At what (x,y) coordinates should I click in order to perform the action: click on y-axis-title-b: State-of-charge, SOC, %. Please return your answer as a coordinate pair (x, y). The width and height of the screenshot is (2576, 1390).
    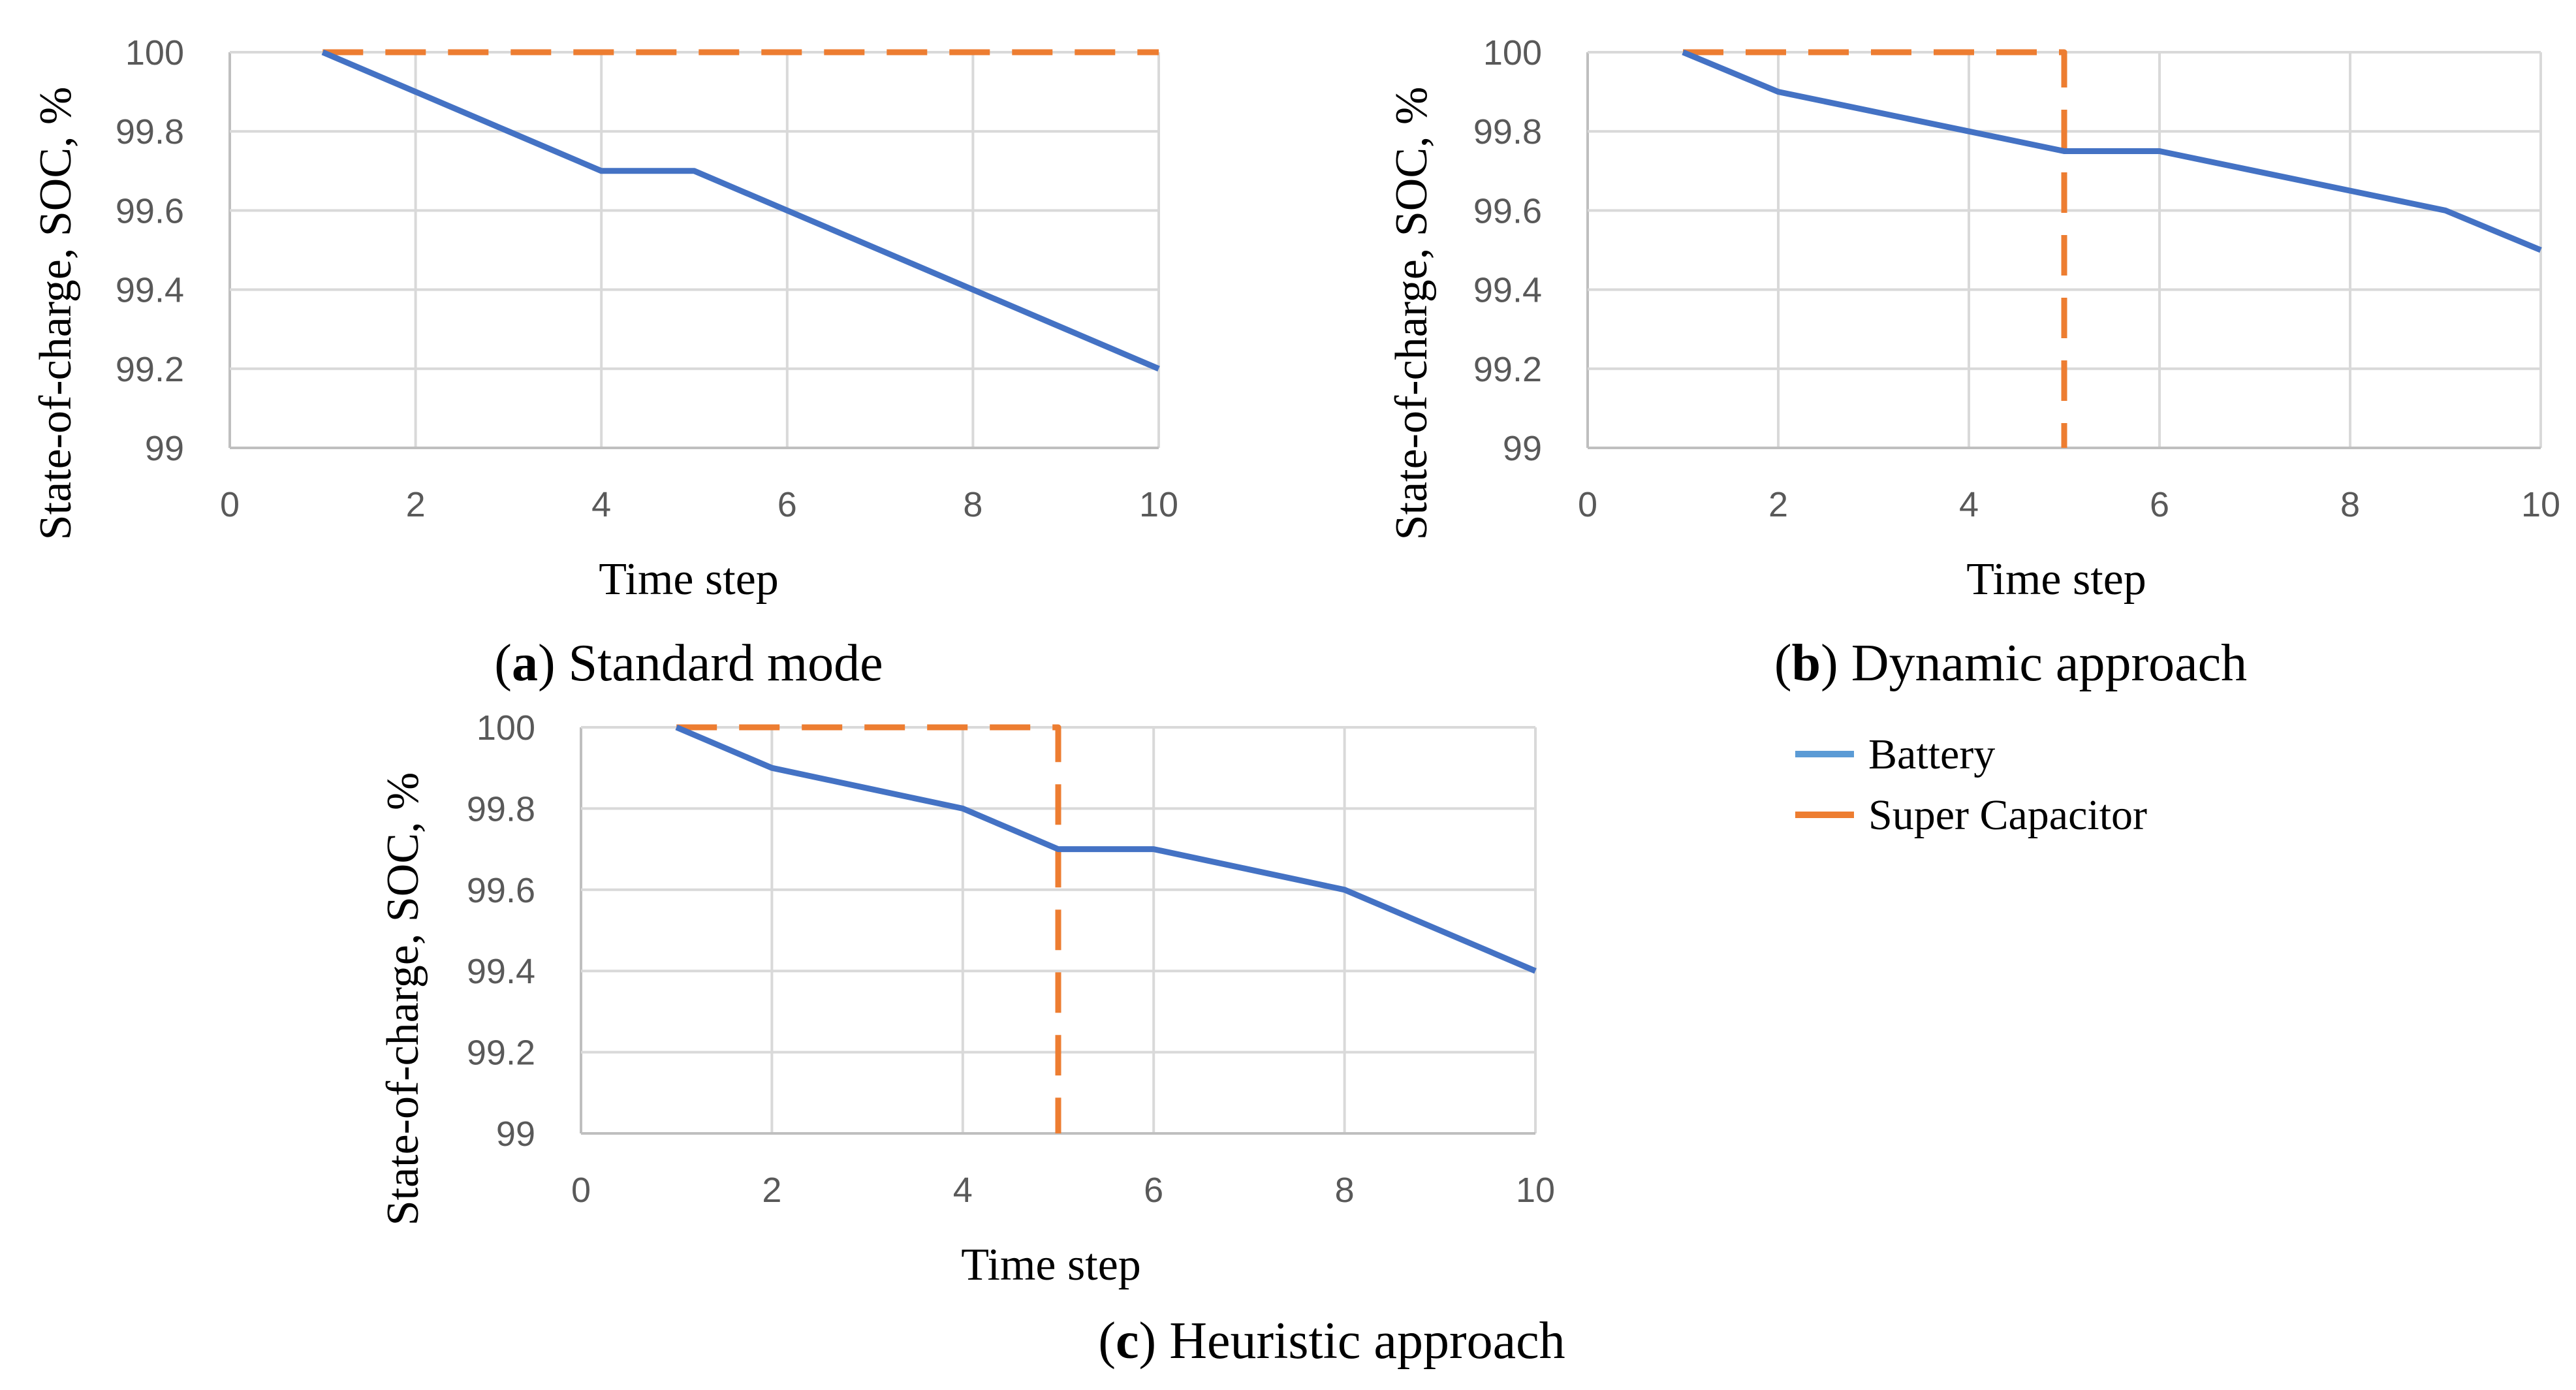
    Looking at the image, I should click on (1412, 314).